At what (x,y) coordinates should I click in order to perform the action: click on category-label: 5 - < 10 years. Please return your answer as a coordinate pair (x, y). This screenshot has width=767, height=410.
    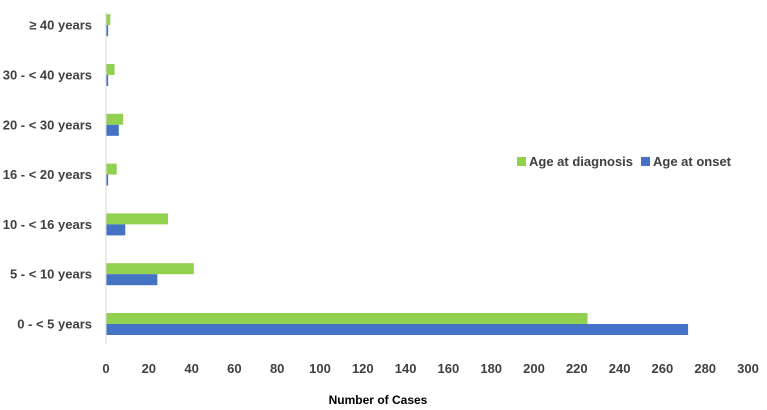
    Looking at the image, I should click on (51, 274).